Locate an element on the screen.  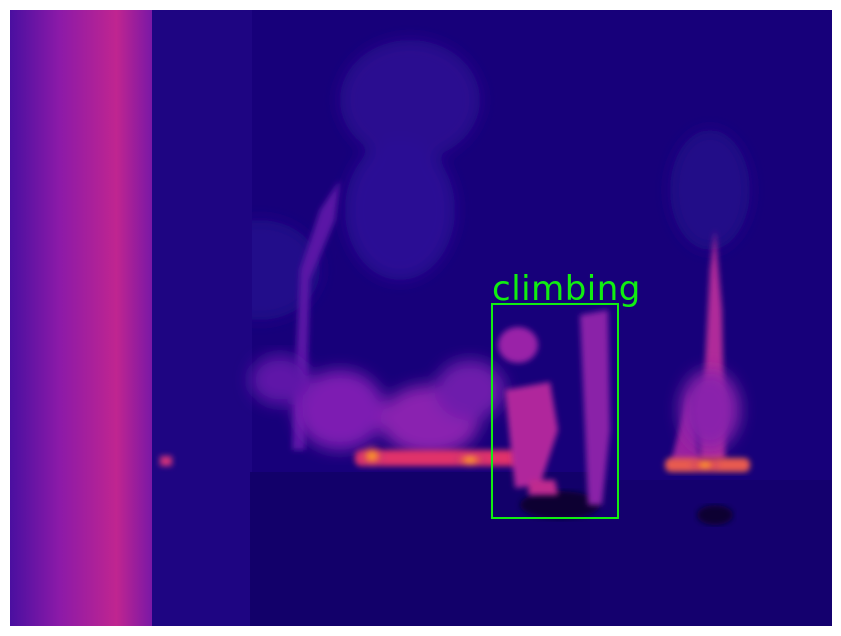
detection-box is located at coordinates (555, 411).